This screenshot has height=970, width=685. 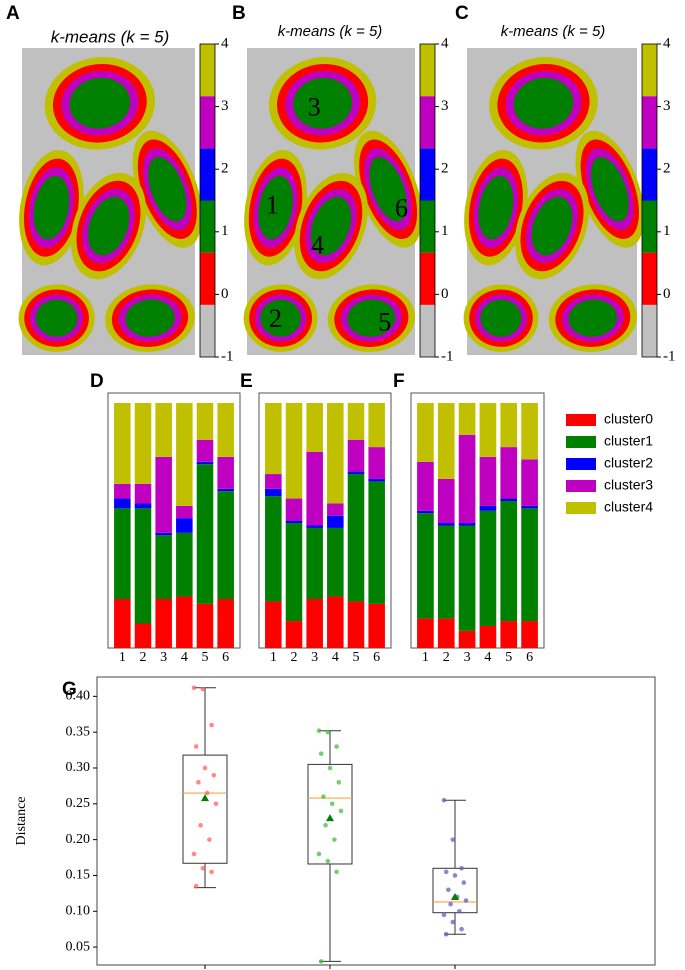 I want to click on x-tick-label: 2, so click(x=143, y=657).